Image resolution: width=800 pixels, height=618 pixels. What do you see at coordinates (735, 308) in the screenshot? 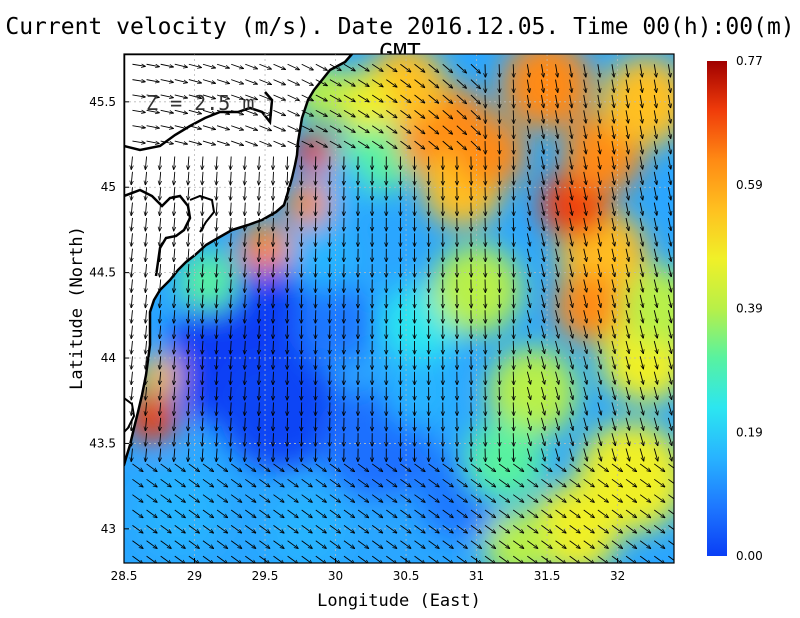
I see `colorbar: 0.77 0.59 0.39 0.19 0.00` at bounding box center [735, 308].